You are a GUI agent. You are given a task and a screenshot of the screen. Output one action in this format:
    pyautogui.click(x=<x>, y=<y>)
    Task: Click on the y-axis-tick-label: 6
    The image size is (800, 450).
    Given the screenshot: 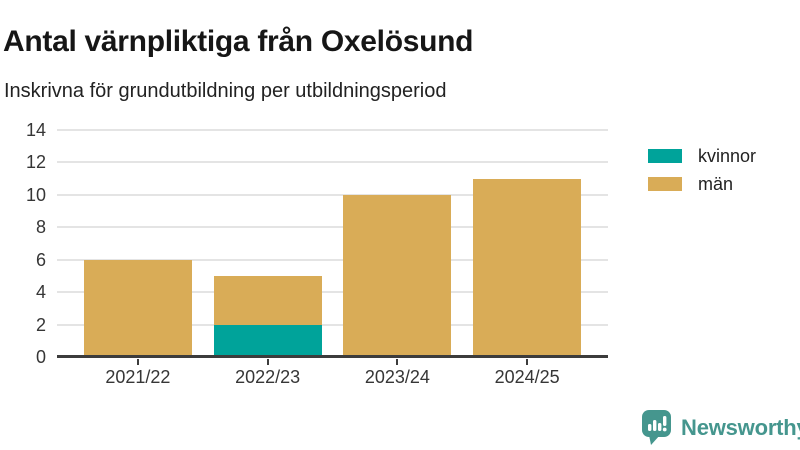 What is the action you would take?
    pyautogui.click(x=40, y=259)
    